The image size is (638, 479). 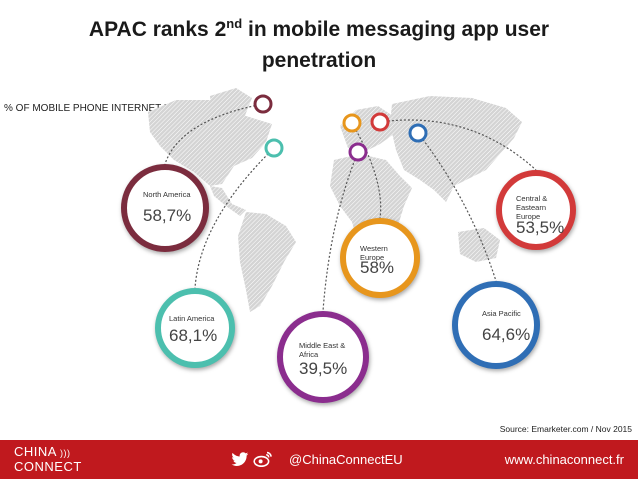 I want to click on connector-western-europe, so click(x=366, y=170).